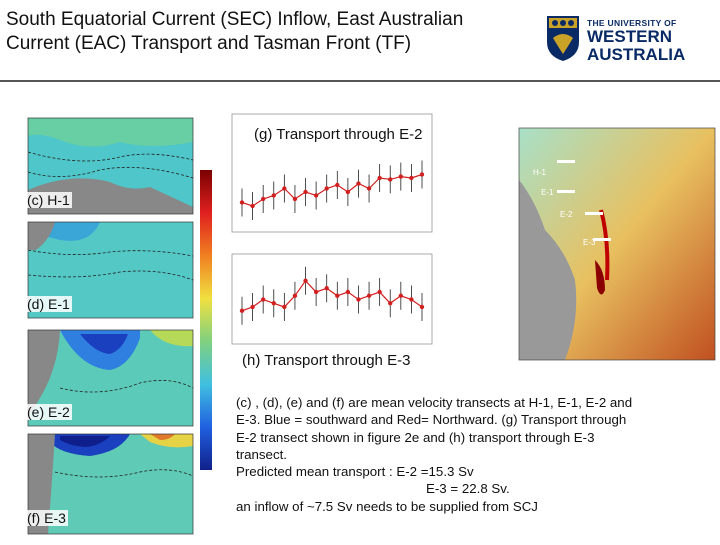 The width and height of the screenshot is (720, 545). I want to click on panel-d-label: (d) E-1, so click(48, 304).